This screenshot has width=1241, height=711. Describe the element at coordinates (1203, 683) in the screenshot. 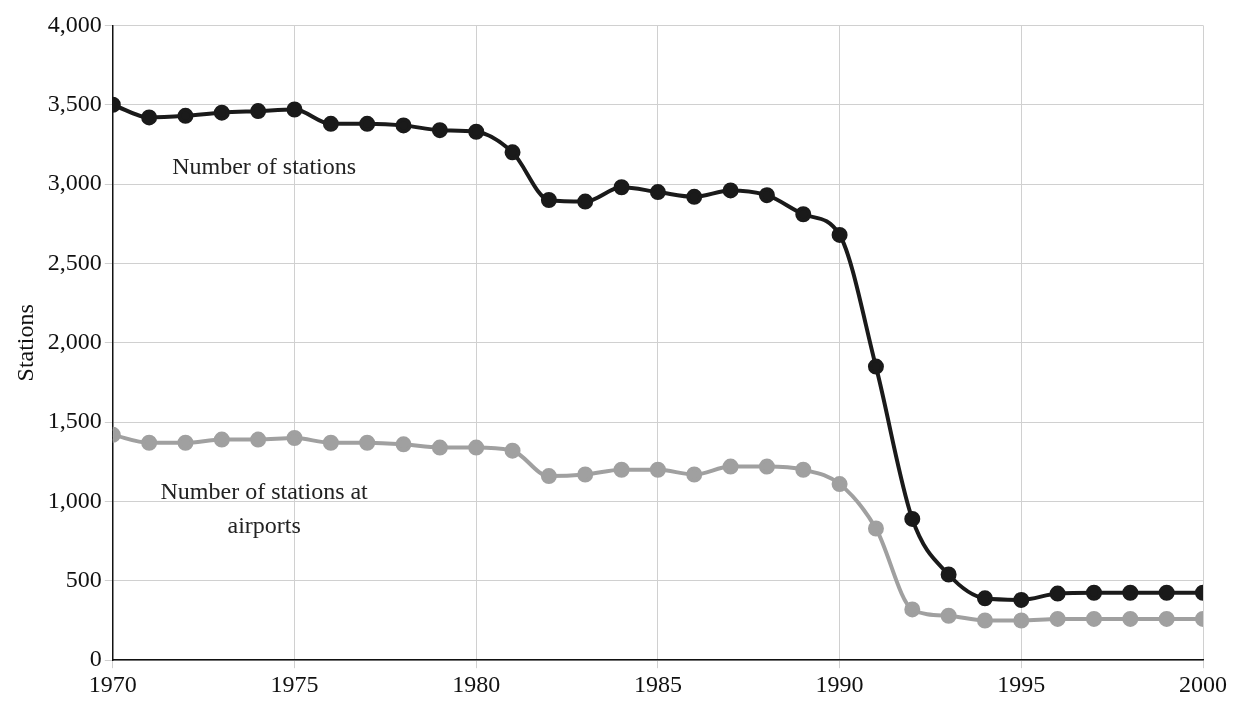

I see `x-tick-label: 2000` at that location.